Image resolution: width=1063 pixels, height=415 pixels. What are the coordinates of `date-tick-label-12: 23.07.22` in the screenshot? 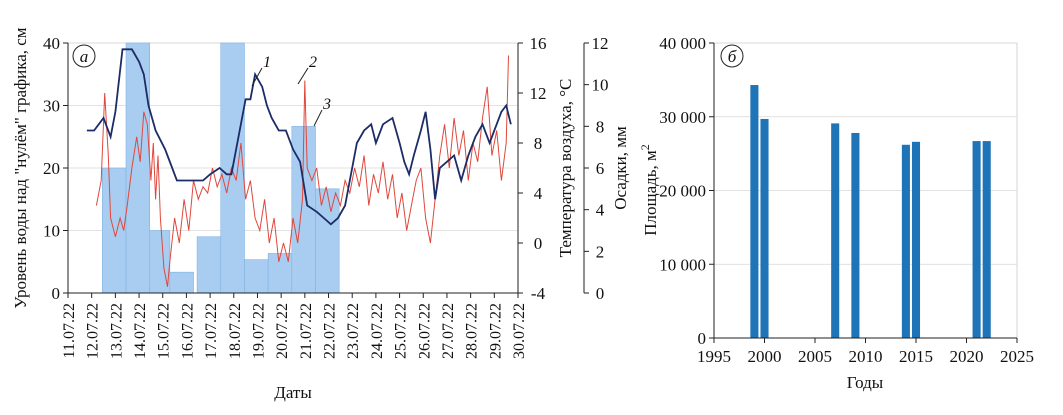 It's located at (353, 331).